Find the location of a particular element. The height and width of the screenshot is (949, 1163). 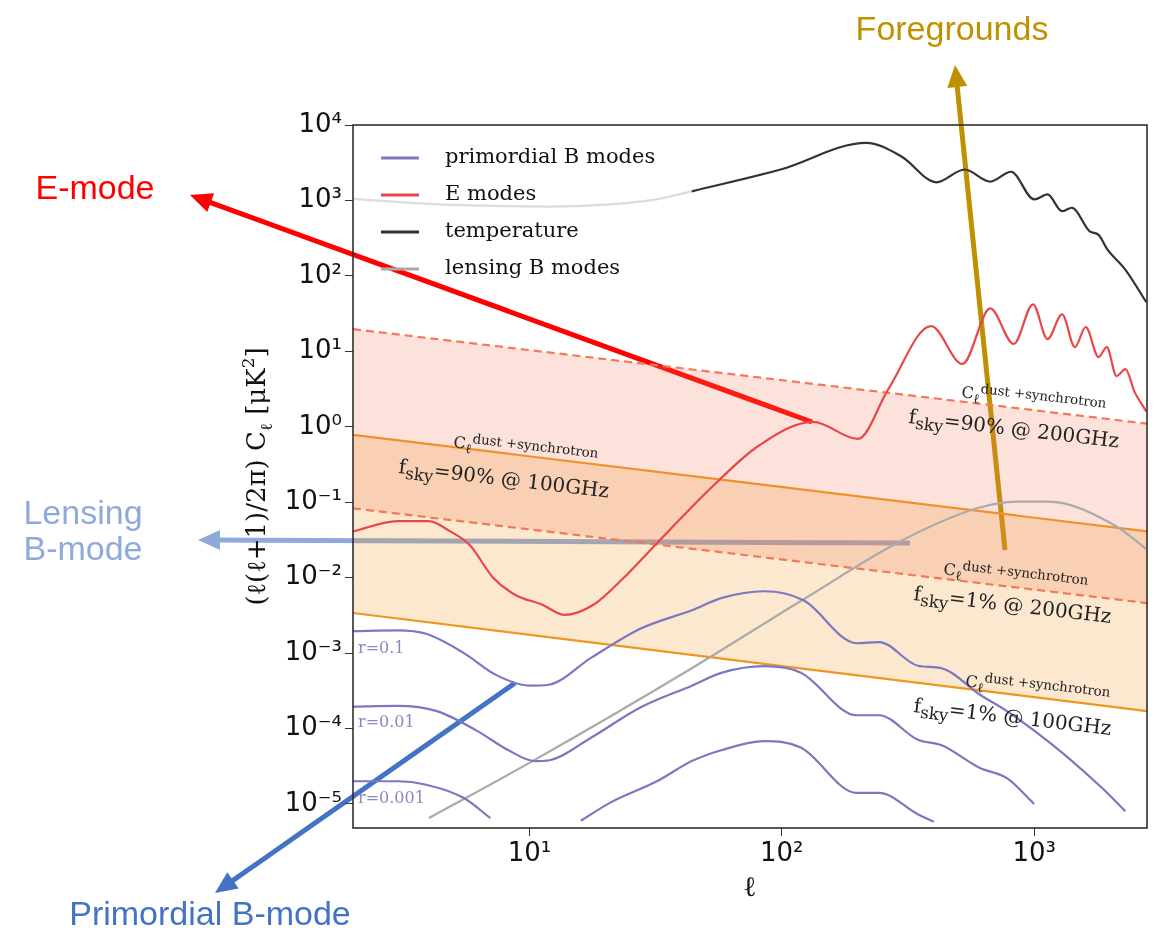

x-tick-label: 10² is located at coordinates (782, 852).